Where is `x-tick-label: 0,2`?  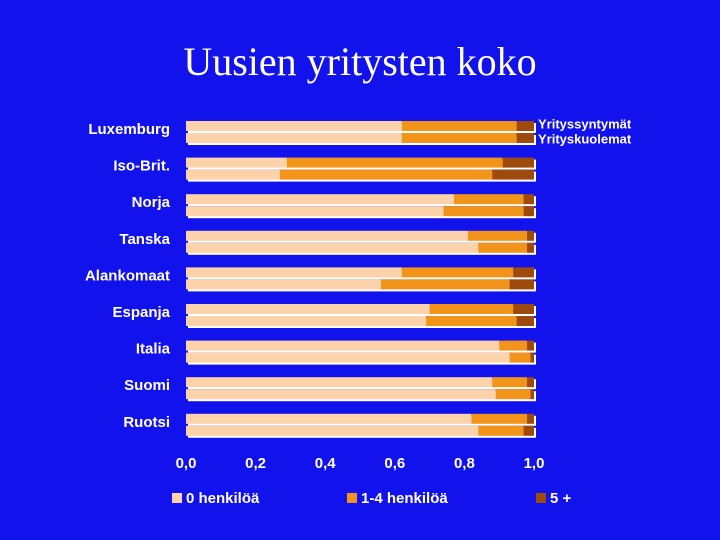 x-tick-label: 0,2 is located at coordinates (255, 463).